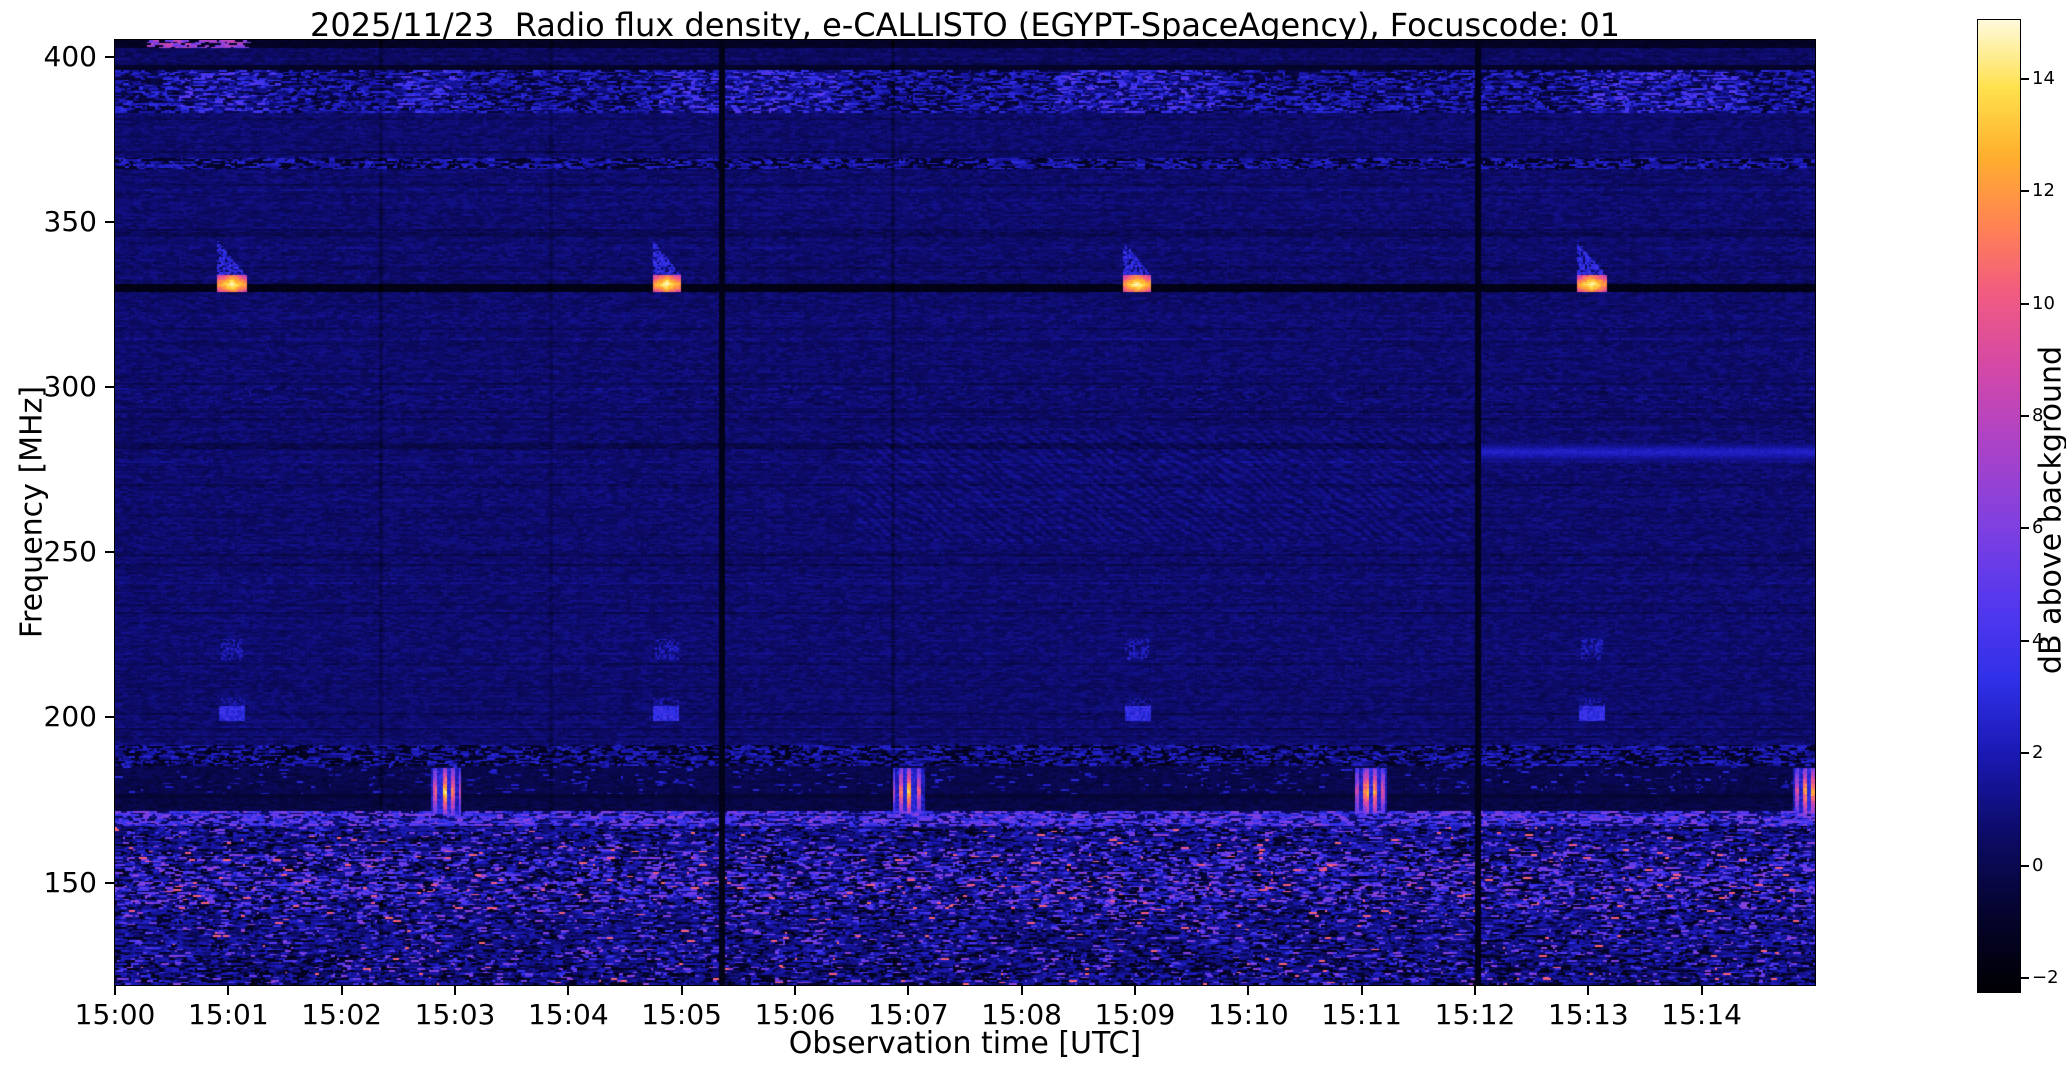  Describe the element at coordinates (2038, 865) in the screenshot. I see `colorbar-tick-label: 0` at that location.